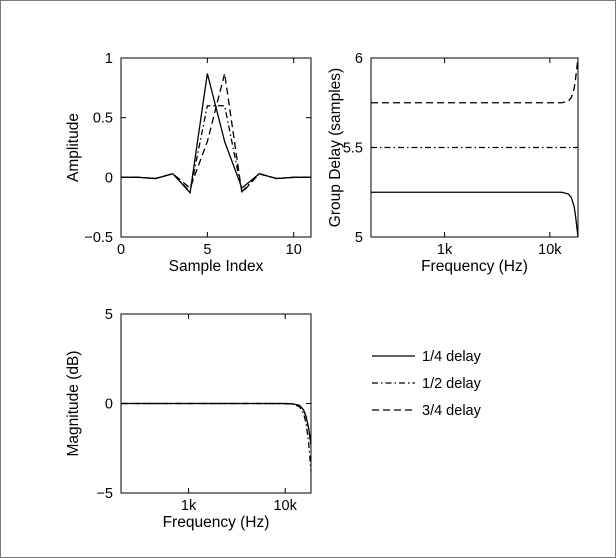 The height and width of the screenshot is (558, 616). Describe the element at coordinates (207, 250) in the screenshot. I see `x-tick-label: 5` at that location.